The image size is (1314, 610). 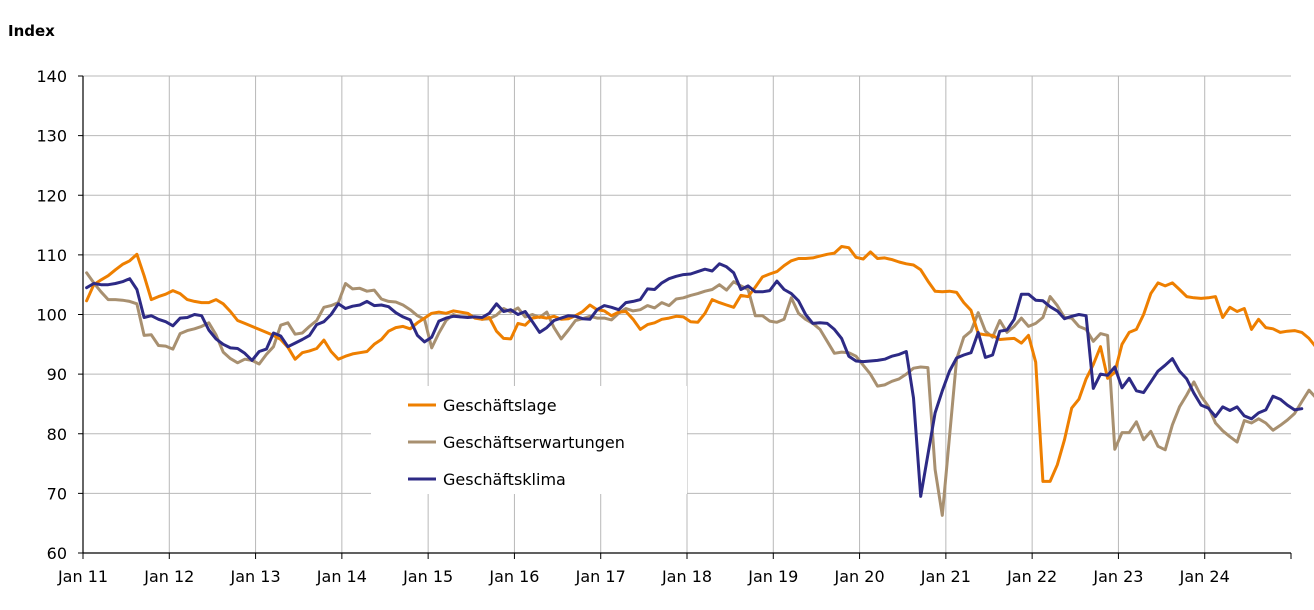 I want to click on y-tick-label: 70, so click(x=57, y=493).